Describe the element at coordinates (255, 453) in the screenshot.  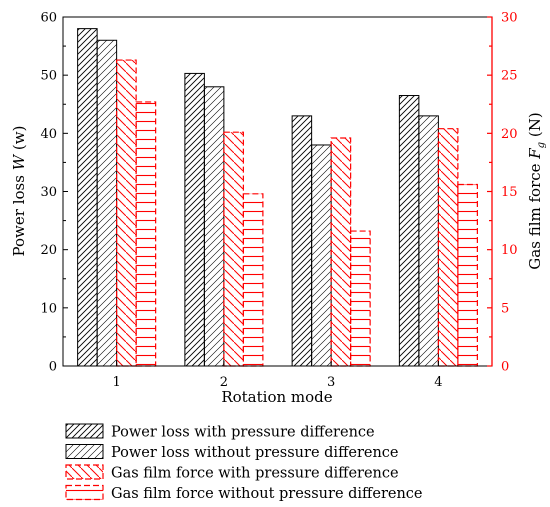
I see `legend-label: Power loss without pressure difference` at that location.